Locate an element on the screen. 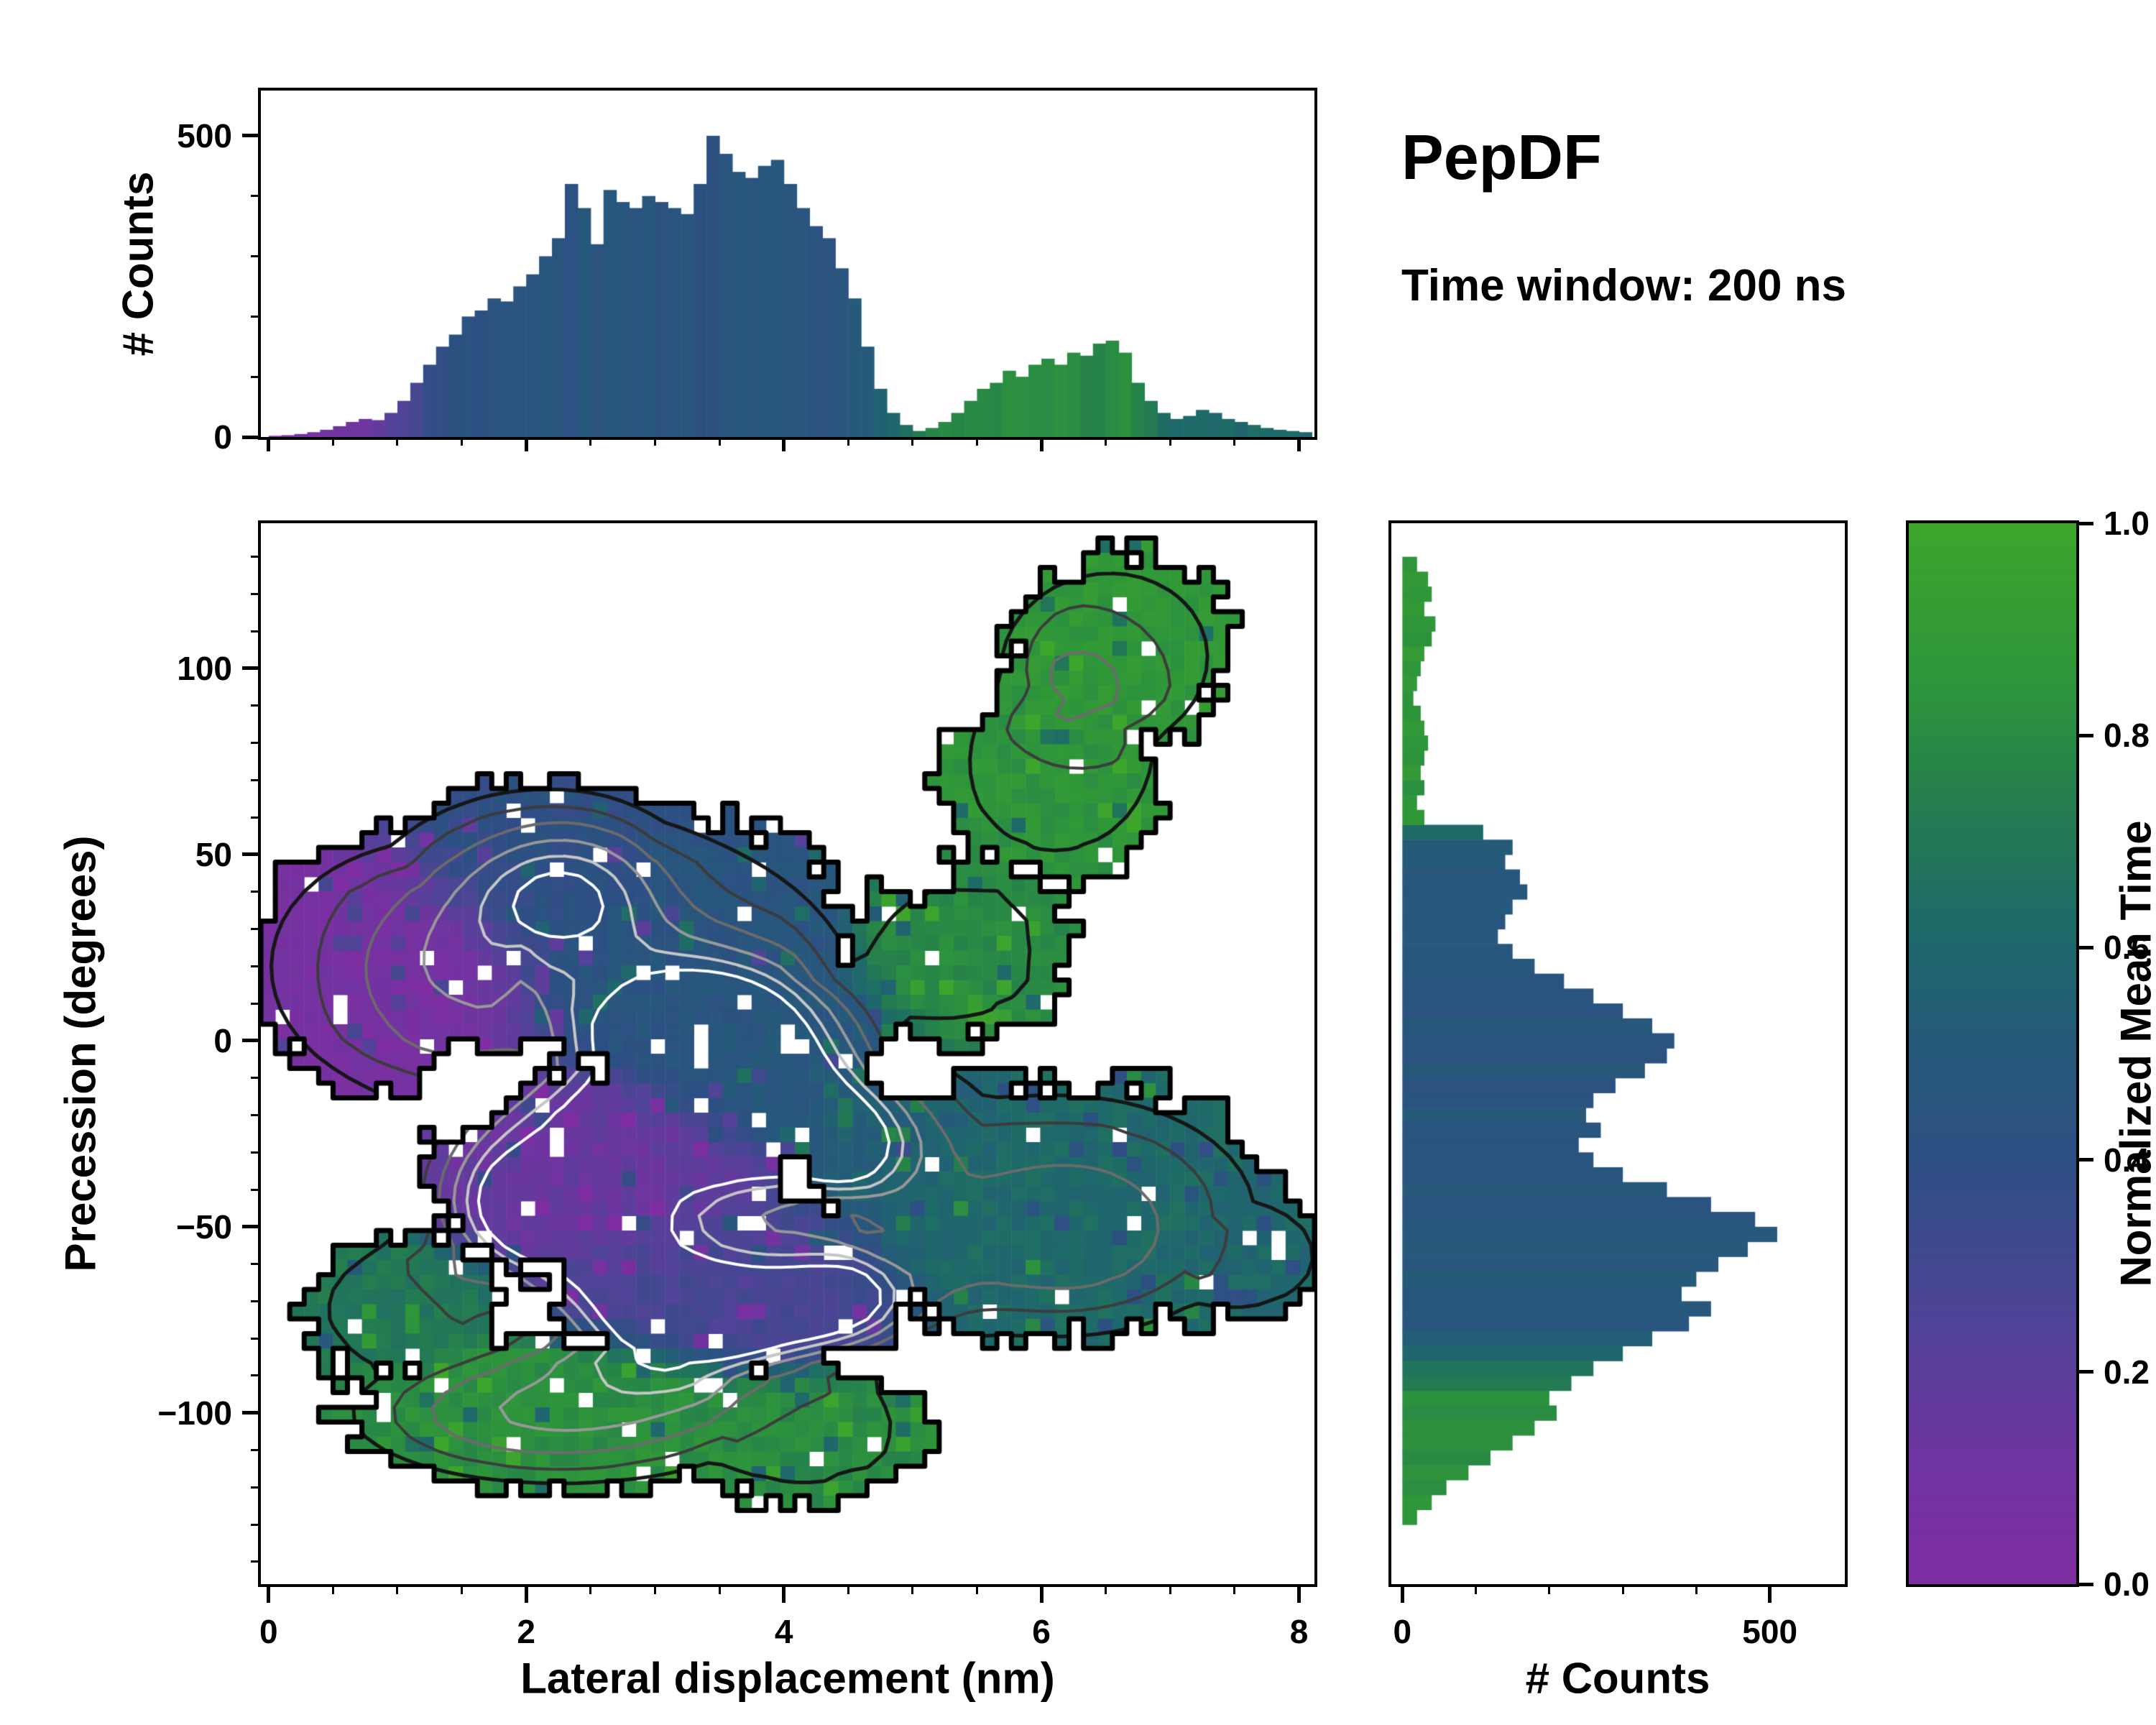 The width and height of the screenshot is (2156, 1725). colorbar-canvas is located at coordinates (1992, 1053).